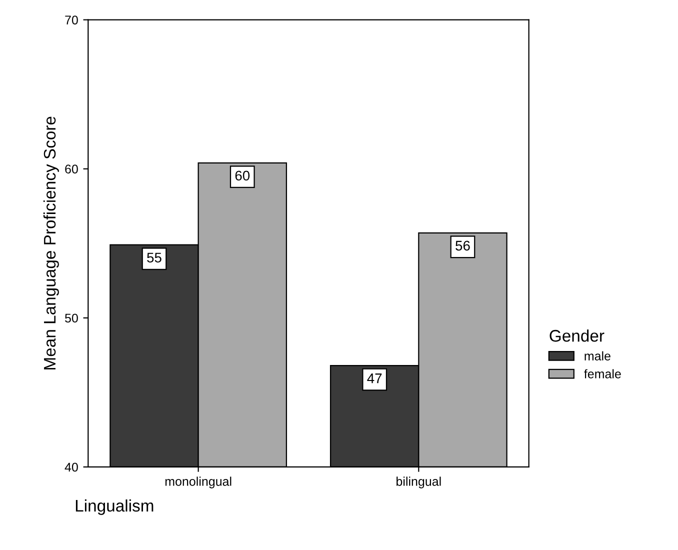  Describe the element at coordinates (374, 379) in the screenshot. I see `data-label: 47` at that location.